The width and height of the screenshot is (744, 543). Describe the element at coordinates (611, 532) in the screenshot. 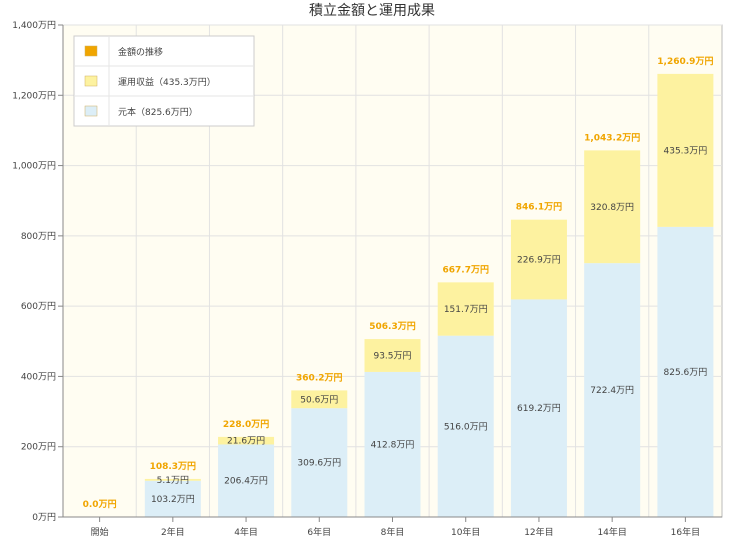

I see `x-tick-label: 14年目` at that location.